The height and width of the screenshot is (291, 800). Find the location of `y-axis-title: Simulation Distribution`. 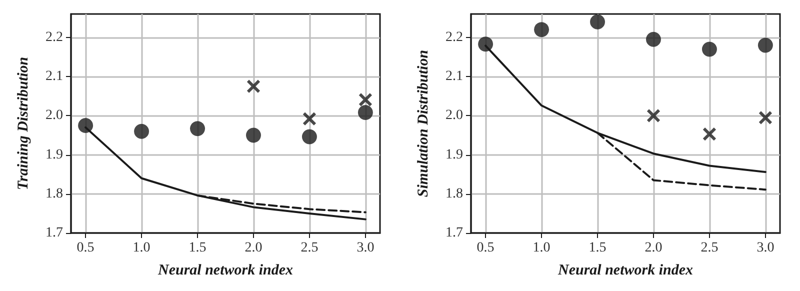

y-axis-title: Simulation Distribution is located at coordinates (424, 124).